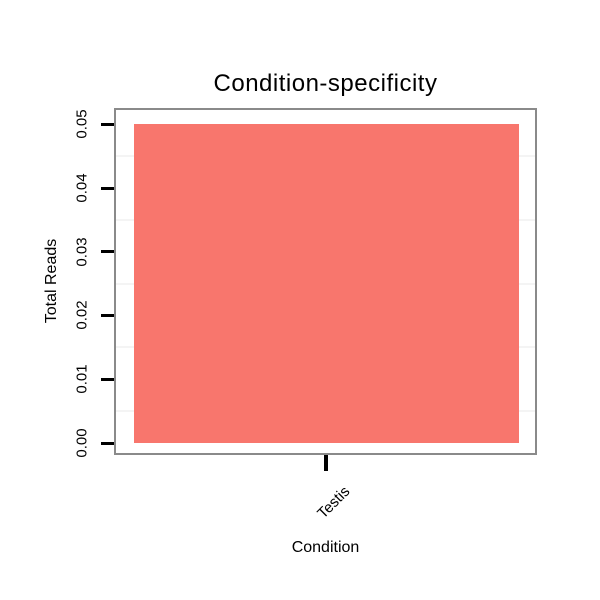  Describe the element at coordinates (82, 379) in the screenshot. I see `y-tick-label: 0.01` at that location.